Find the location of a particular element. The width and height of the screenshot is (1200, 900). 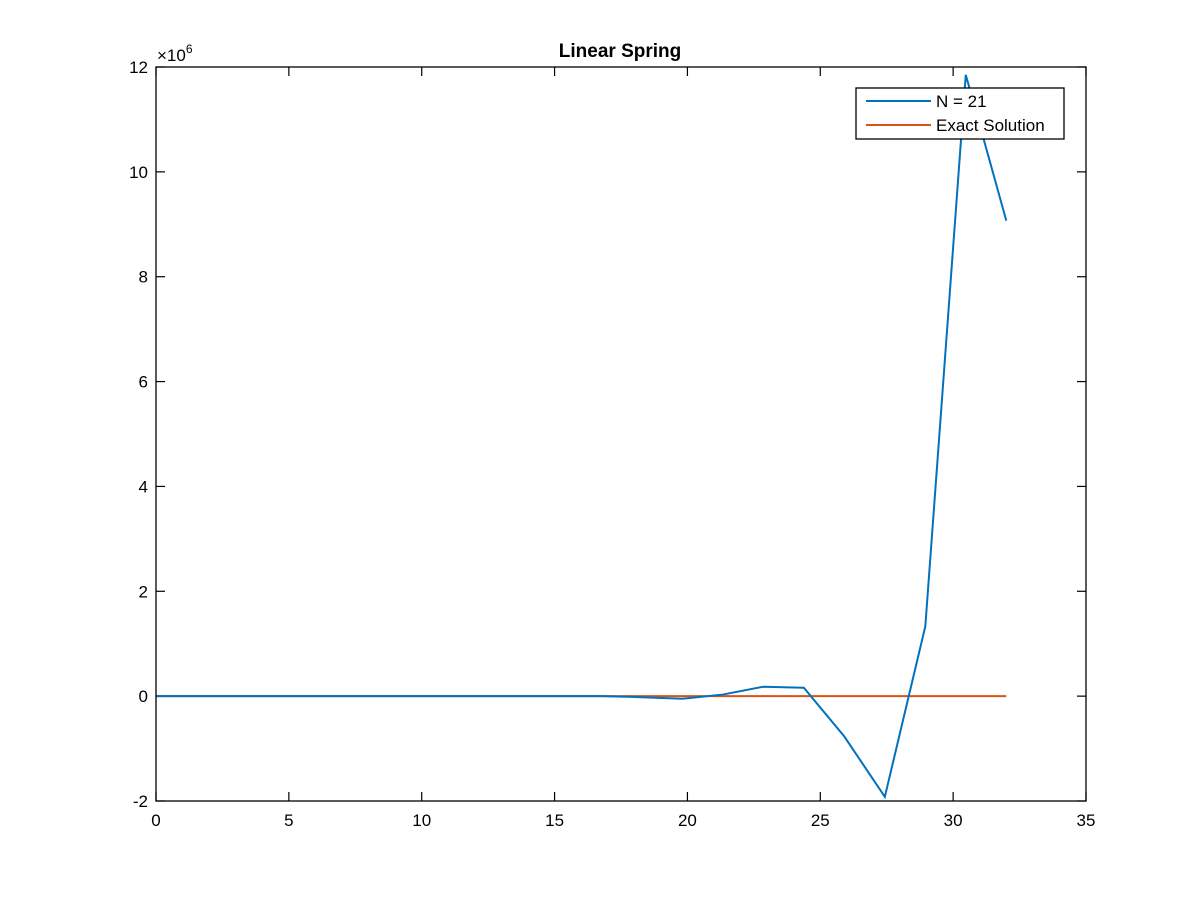

legend: N = 21 Exact Solution is located at coordinates (960, 113).